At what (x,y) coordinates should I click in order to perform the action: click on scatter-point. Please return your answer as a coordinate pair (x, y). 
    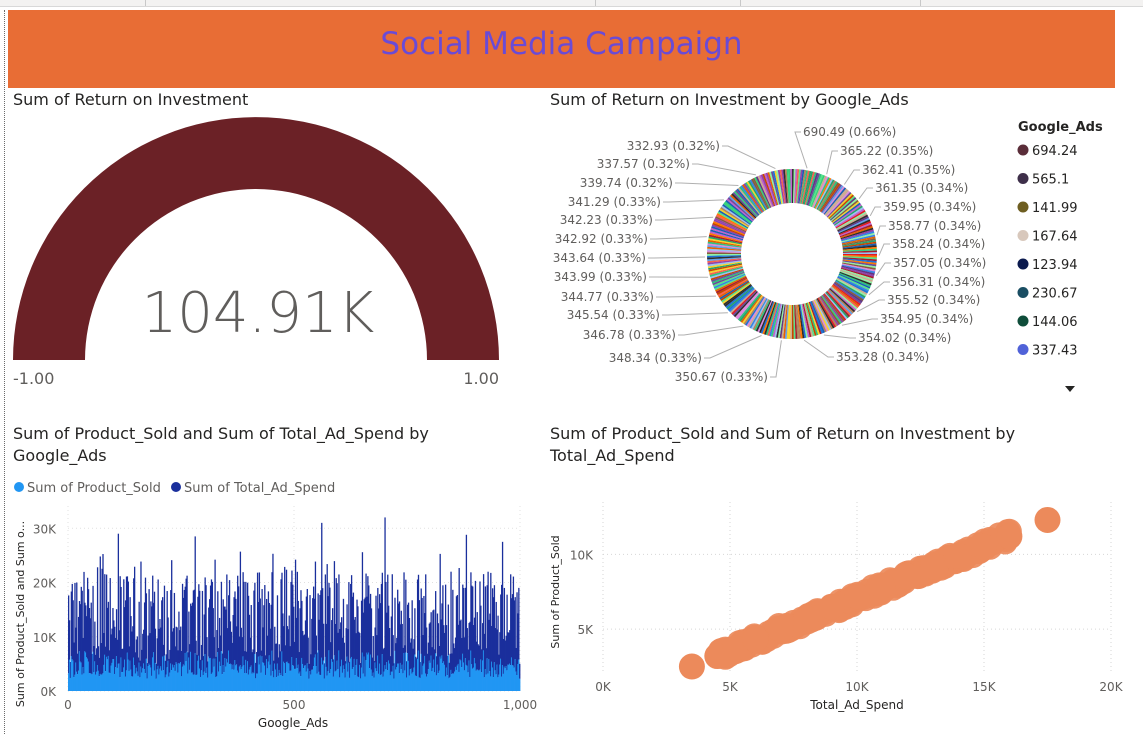
    Looking at the image, I should click on (857, 596).